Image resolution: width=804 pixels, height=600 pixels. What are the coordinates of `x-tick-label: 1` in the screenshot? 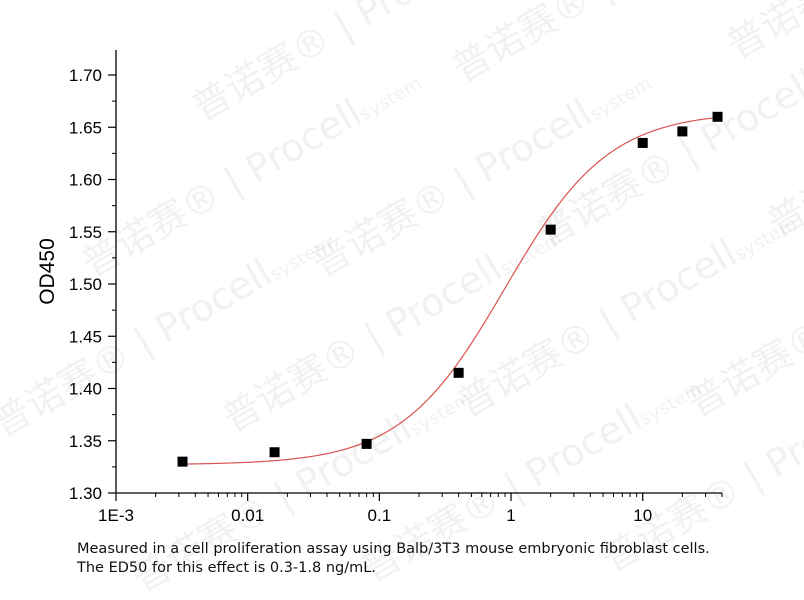 It's located at (510, 515).